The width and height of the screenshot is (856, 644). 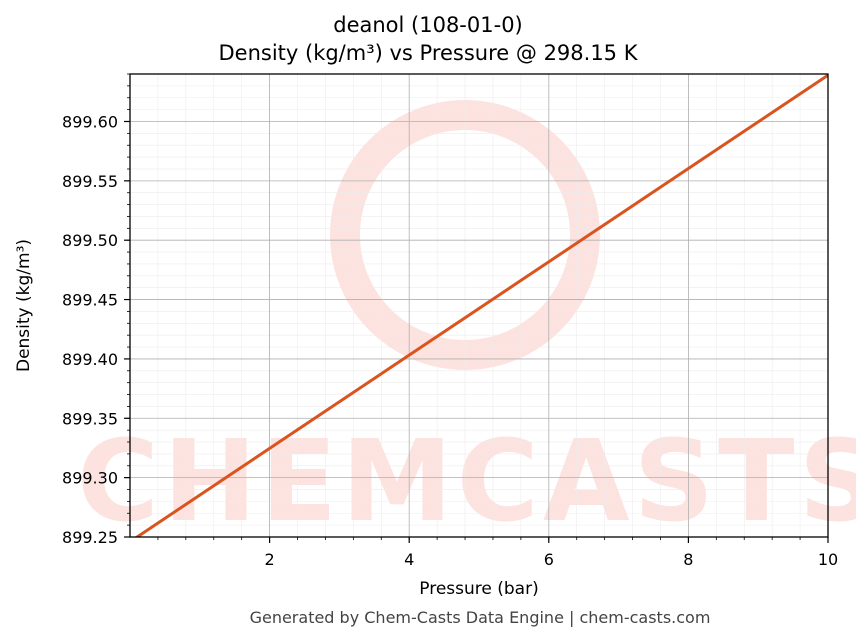 I want to click on y-axis-label: Density (kg/m³), so click(x=24, y=305).